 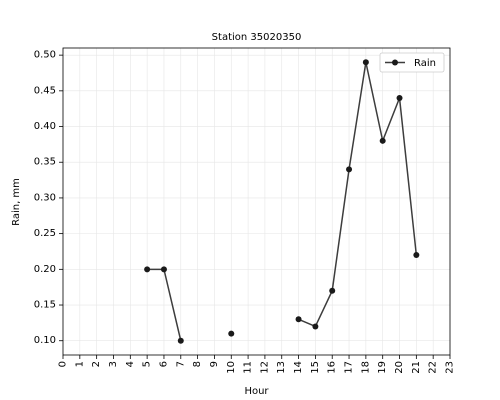 I want to click on y-tick-label: 0.30, so click(x=45, y=197).